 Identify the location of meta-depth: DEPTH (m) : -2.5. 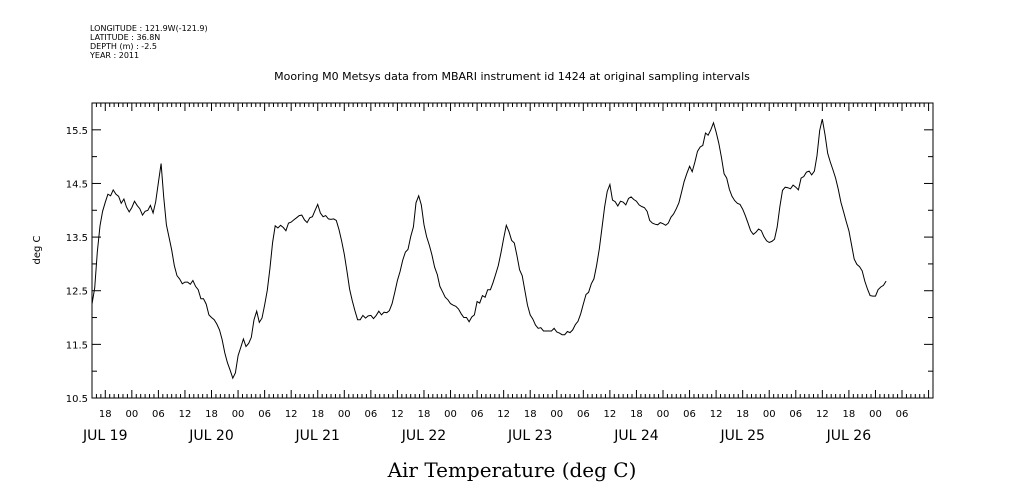
(123, 46).